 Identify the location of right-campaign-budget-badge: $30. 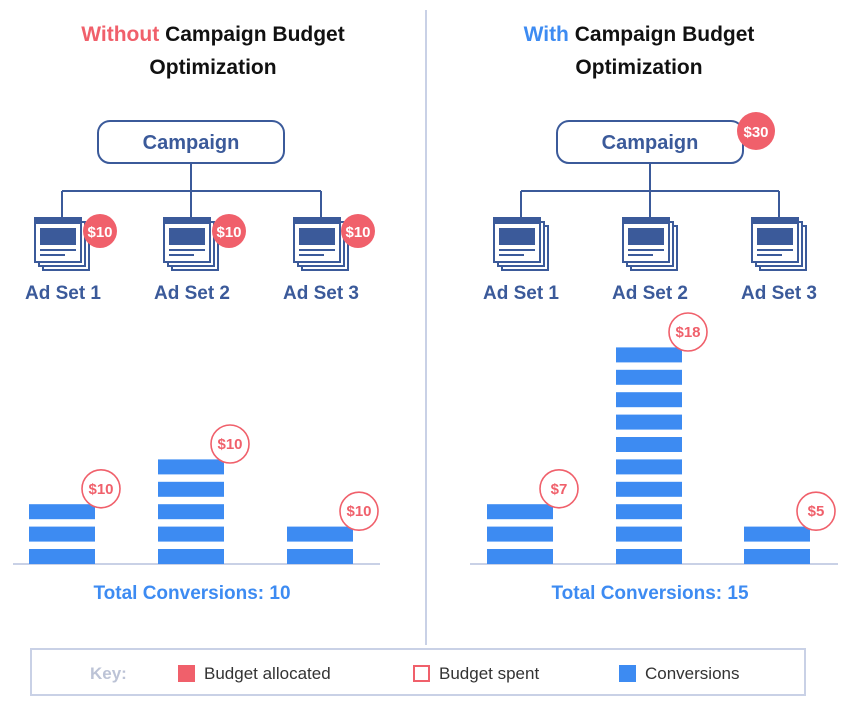
(756, 131).